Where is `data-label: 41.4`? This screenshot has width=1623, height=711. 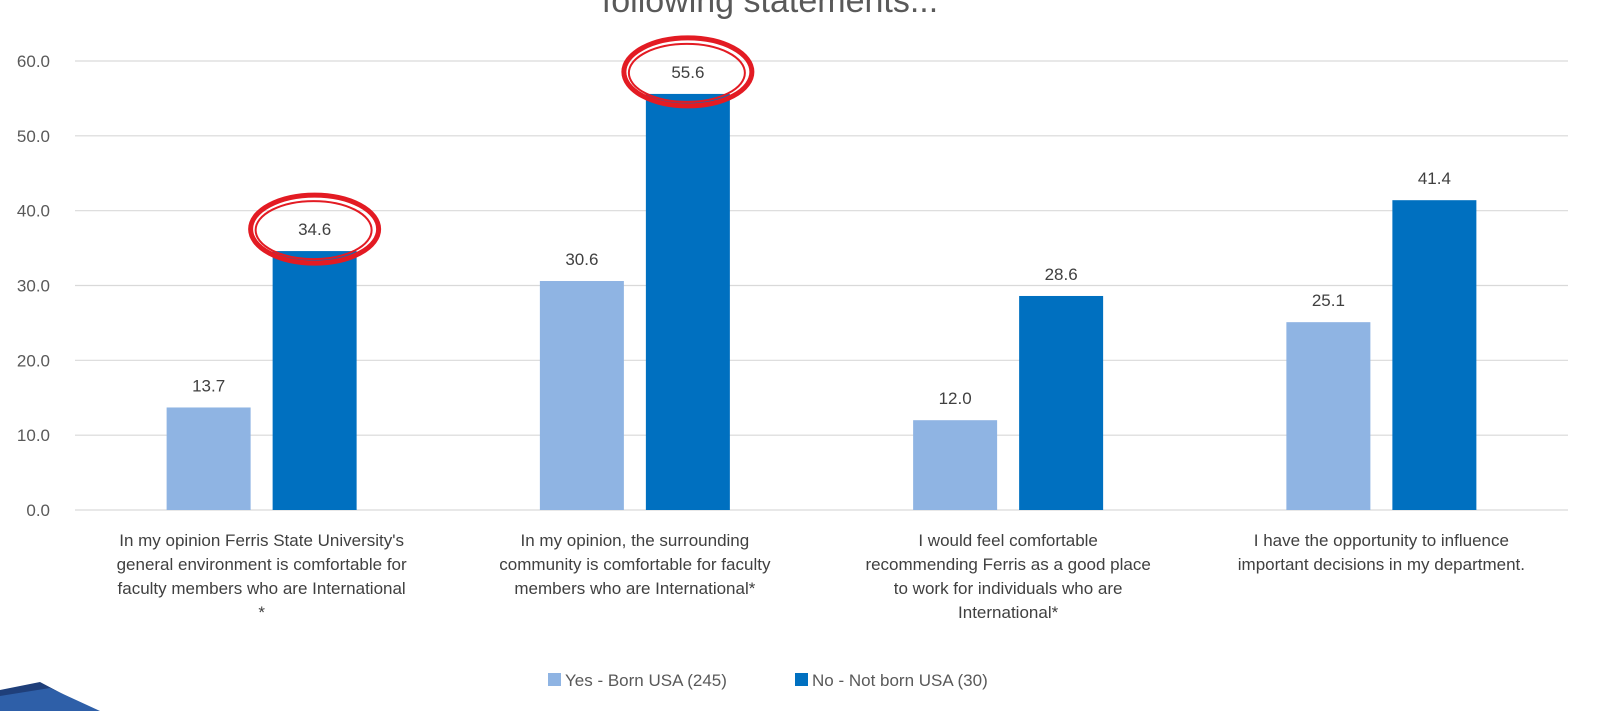
data-label: 41.4 is located at coordinates (1434, 178).